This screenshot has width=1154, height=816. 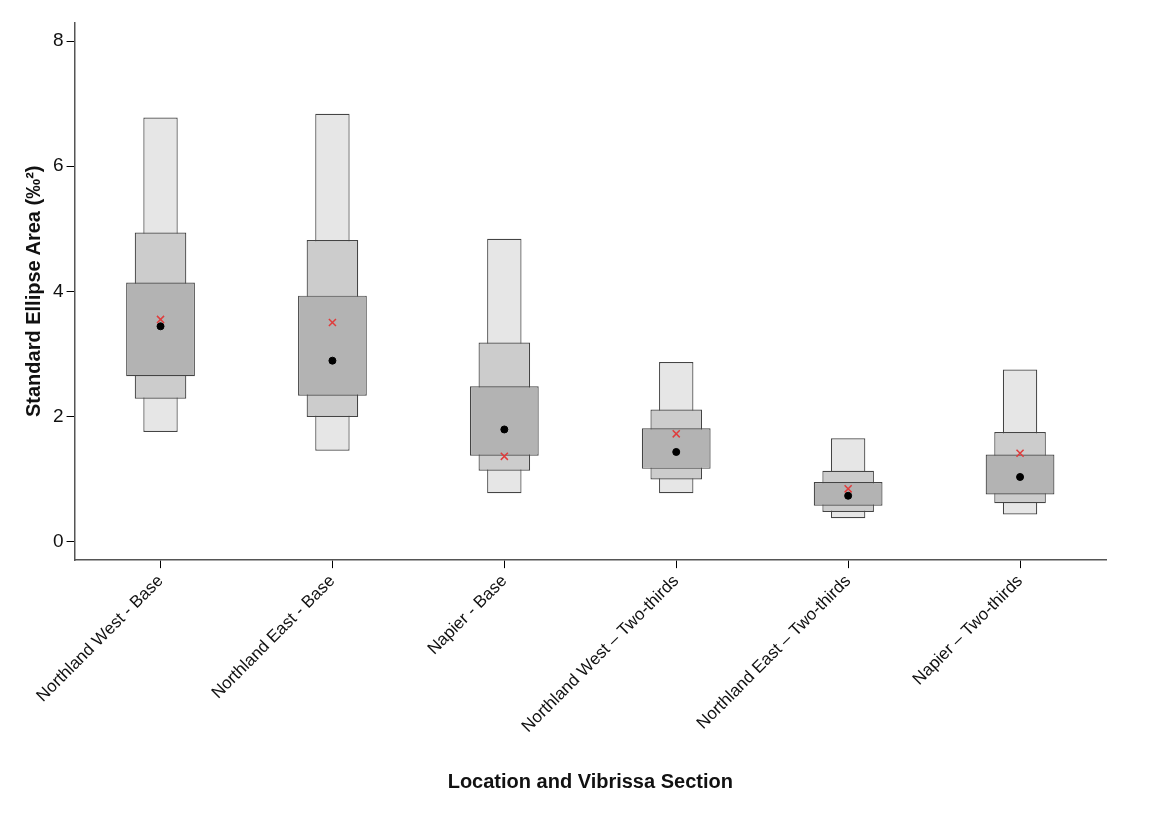 I want to click on y-tick-label: 8, so click(x=58, y=40).